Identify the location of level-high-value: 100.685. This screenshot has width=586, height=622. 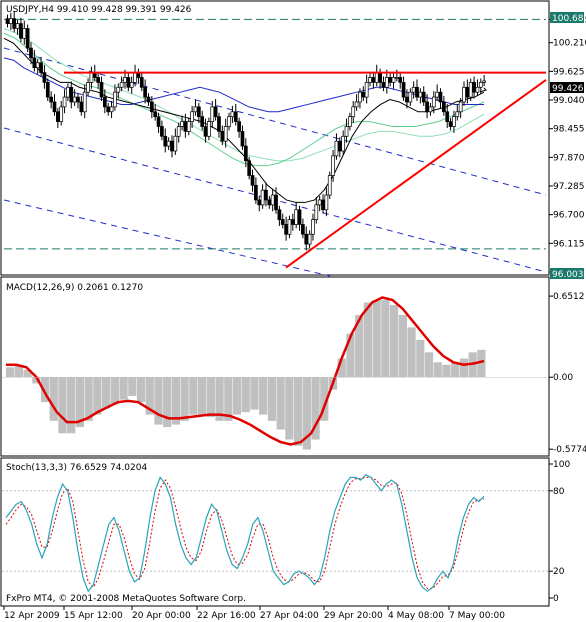
(569, 19).